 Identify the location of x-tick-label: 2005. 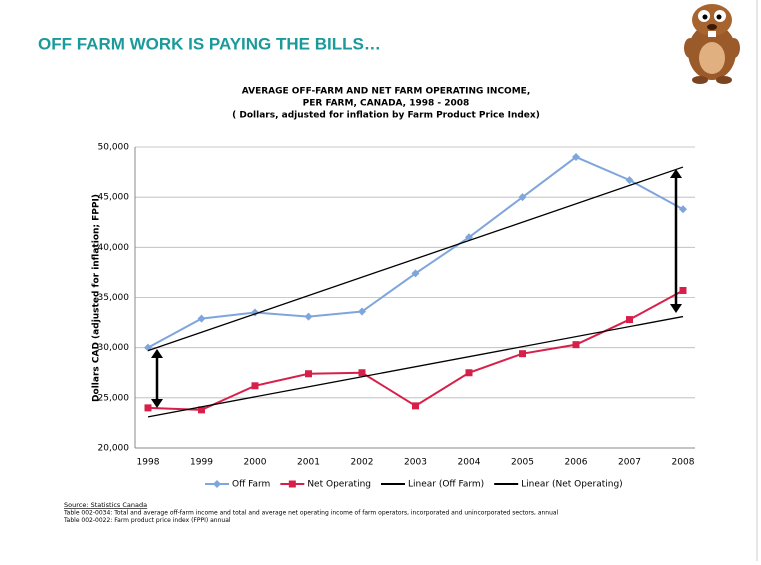
(522, 463).